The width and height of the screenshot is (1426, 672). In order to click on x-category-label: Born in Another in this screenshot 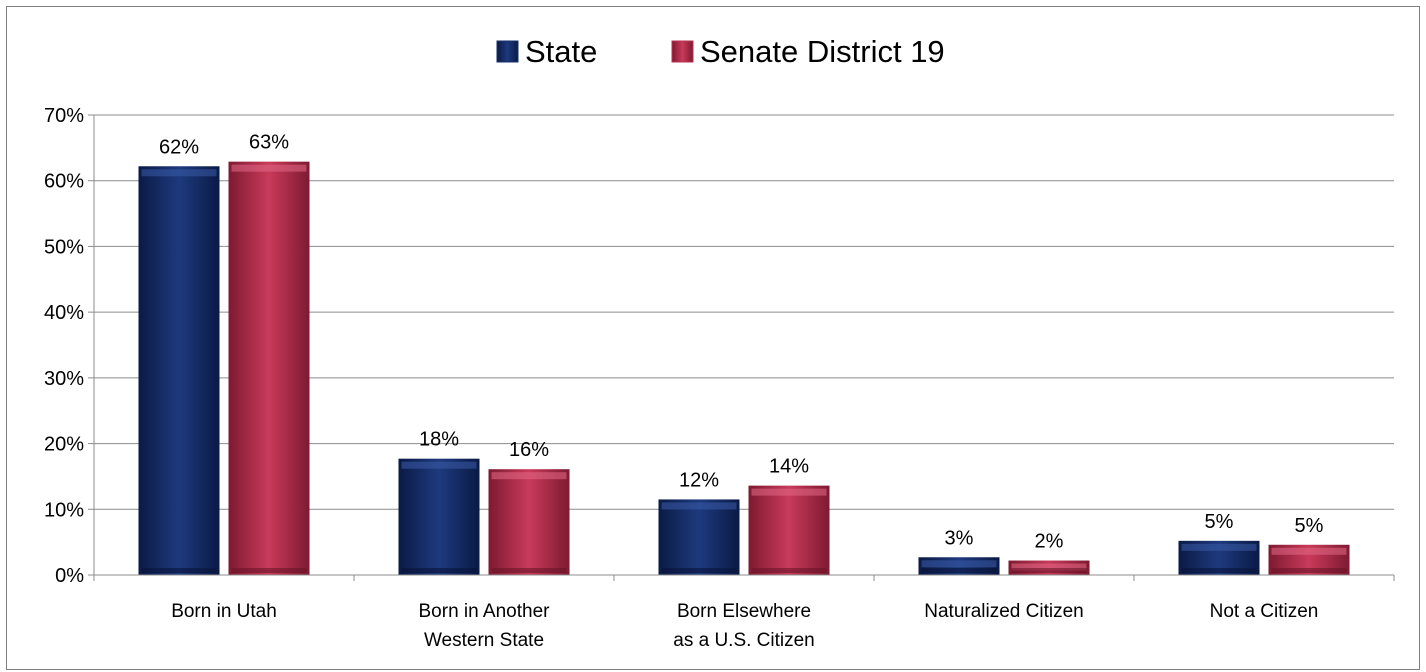, I will do `click(485, 611)`.